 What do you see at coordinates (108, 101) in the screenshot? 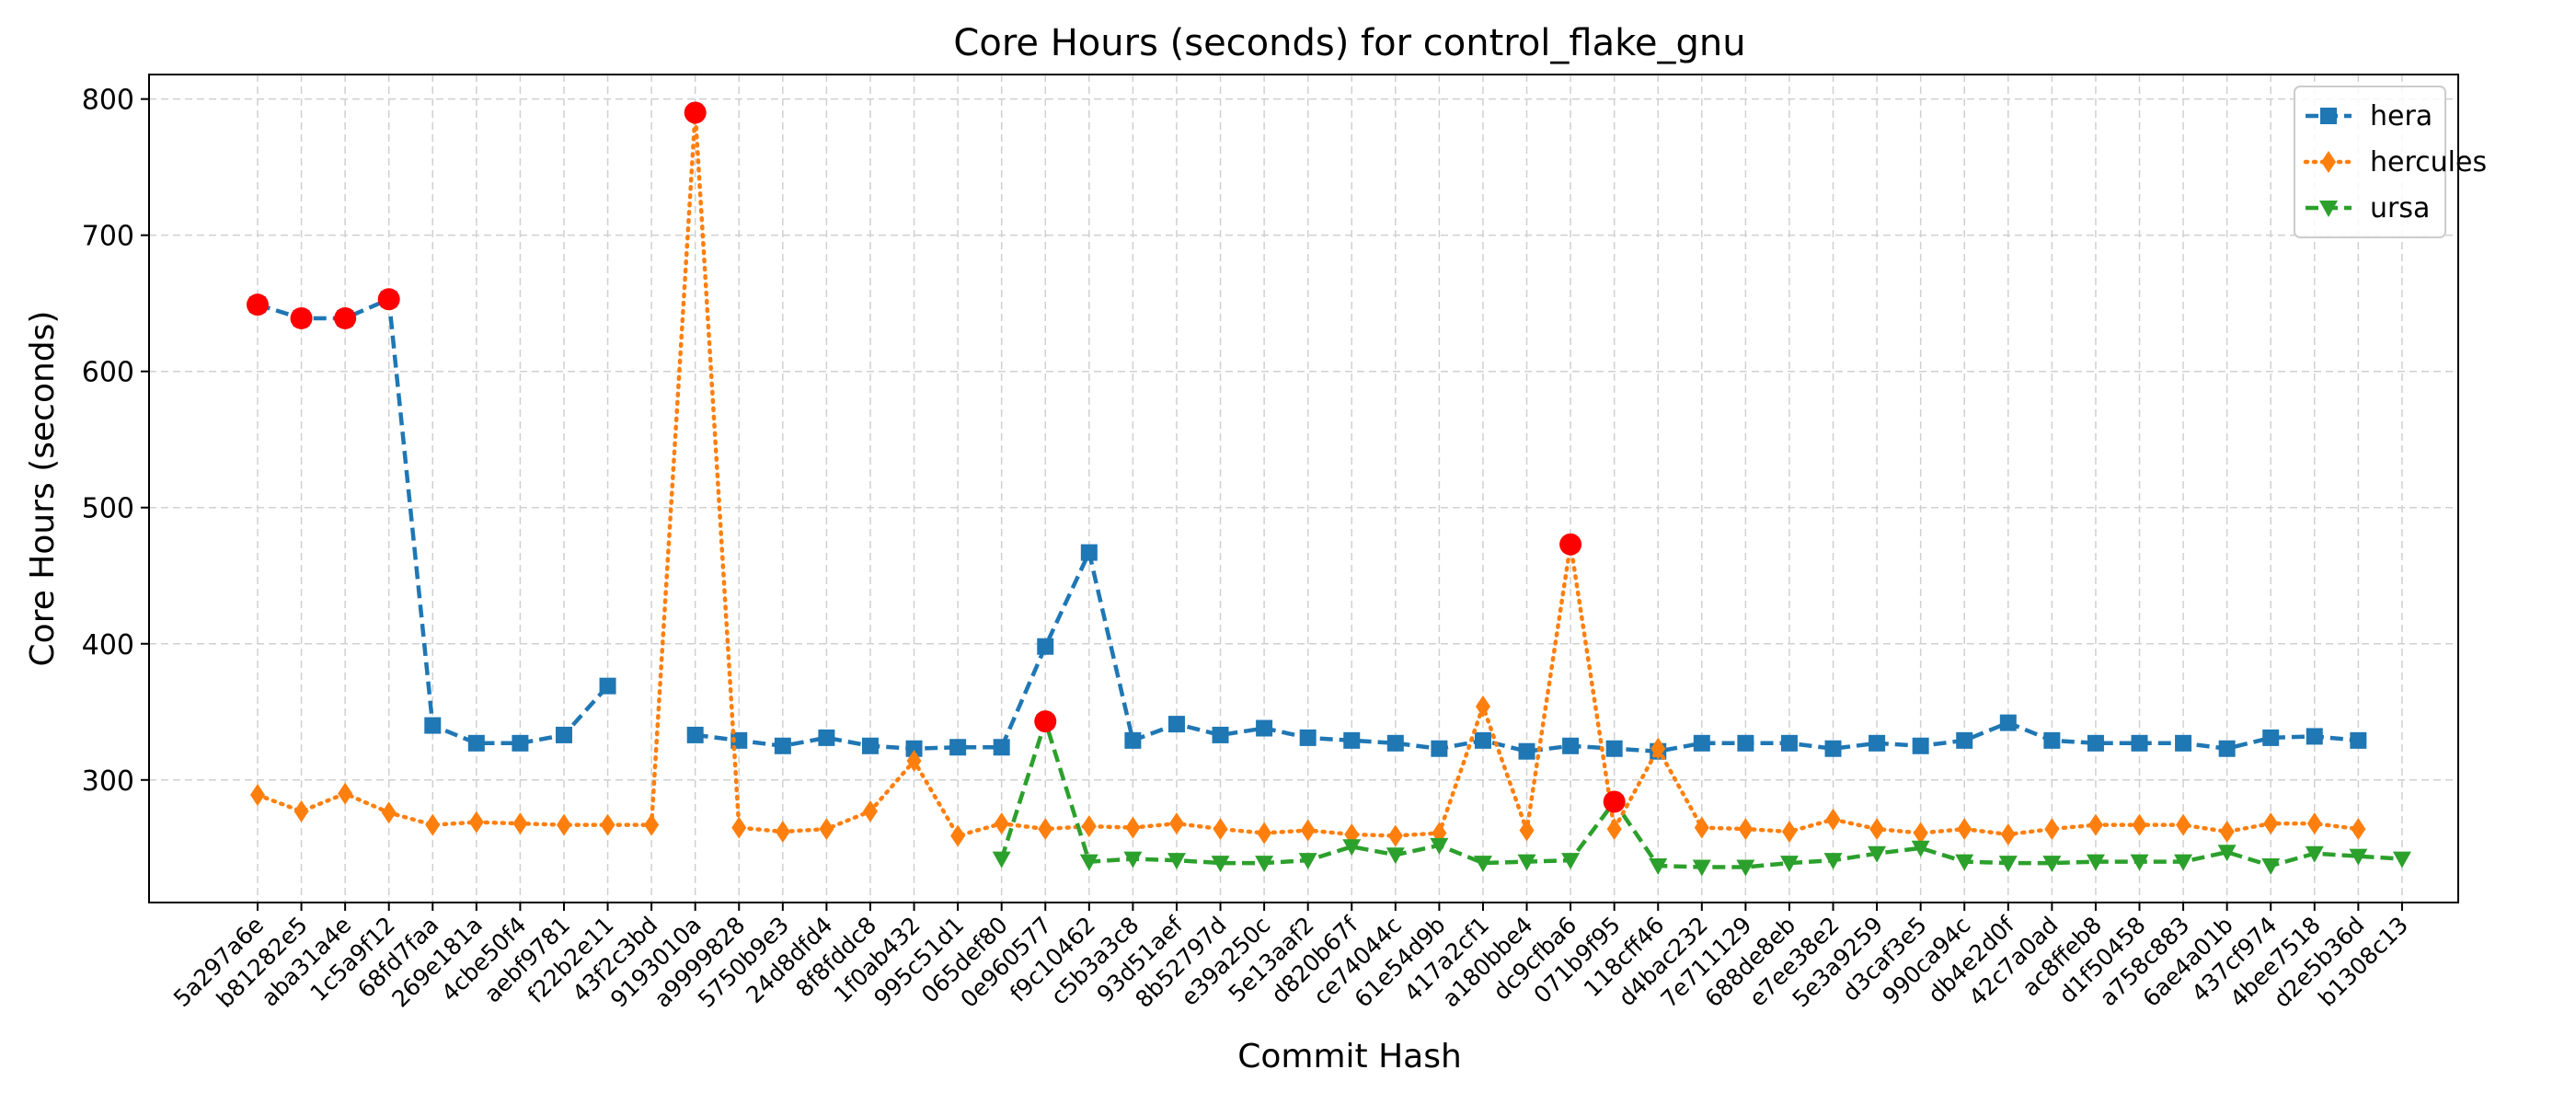
I see `y-tick-label: 800` at bounding box center [108, 101].